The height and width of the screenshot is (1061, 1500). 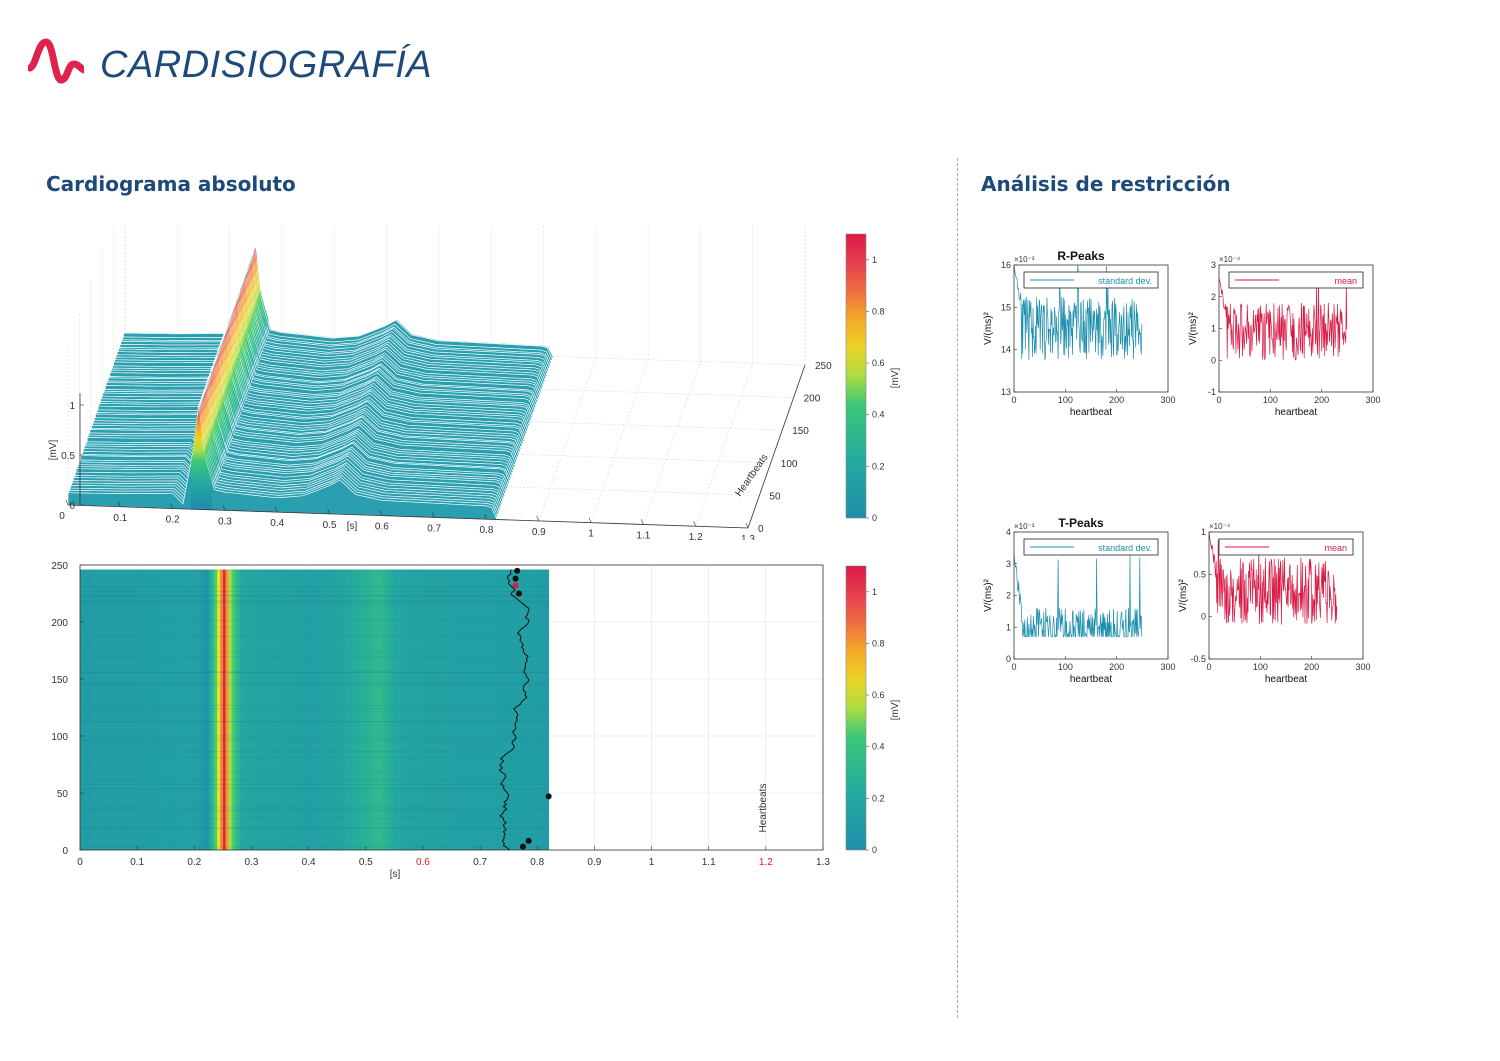 What do you see at coordinates (68, 456) in the screenshot?
I see `z-tick-label: 0.5` at bounding box center [68, 456].